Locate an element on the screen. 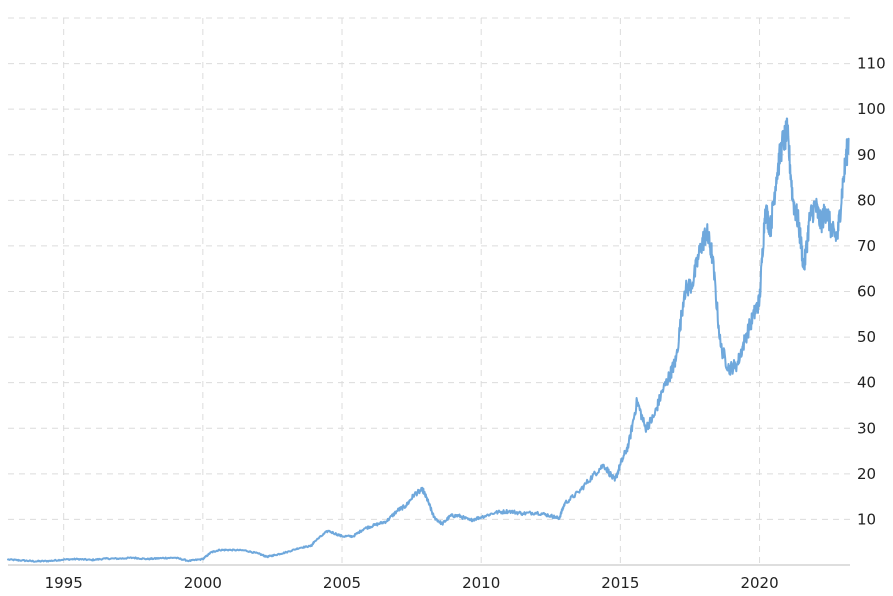 The height and width of the screenshot is (596, 893). y-tick-label-100: 100 is located at coordinates (871, 109).